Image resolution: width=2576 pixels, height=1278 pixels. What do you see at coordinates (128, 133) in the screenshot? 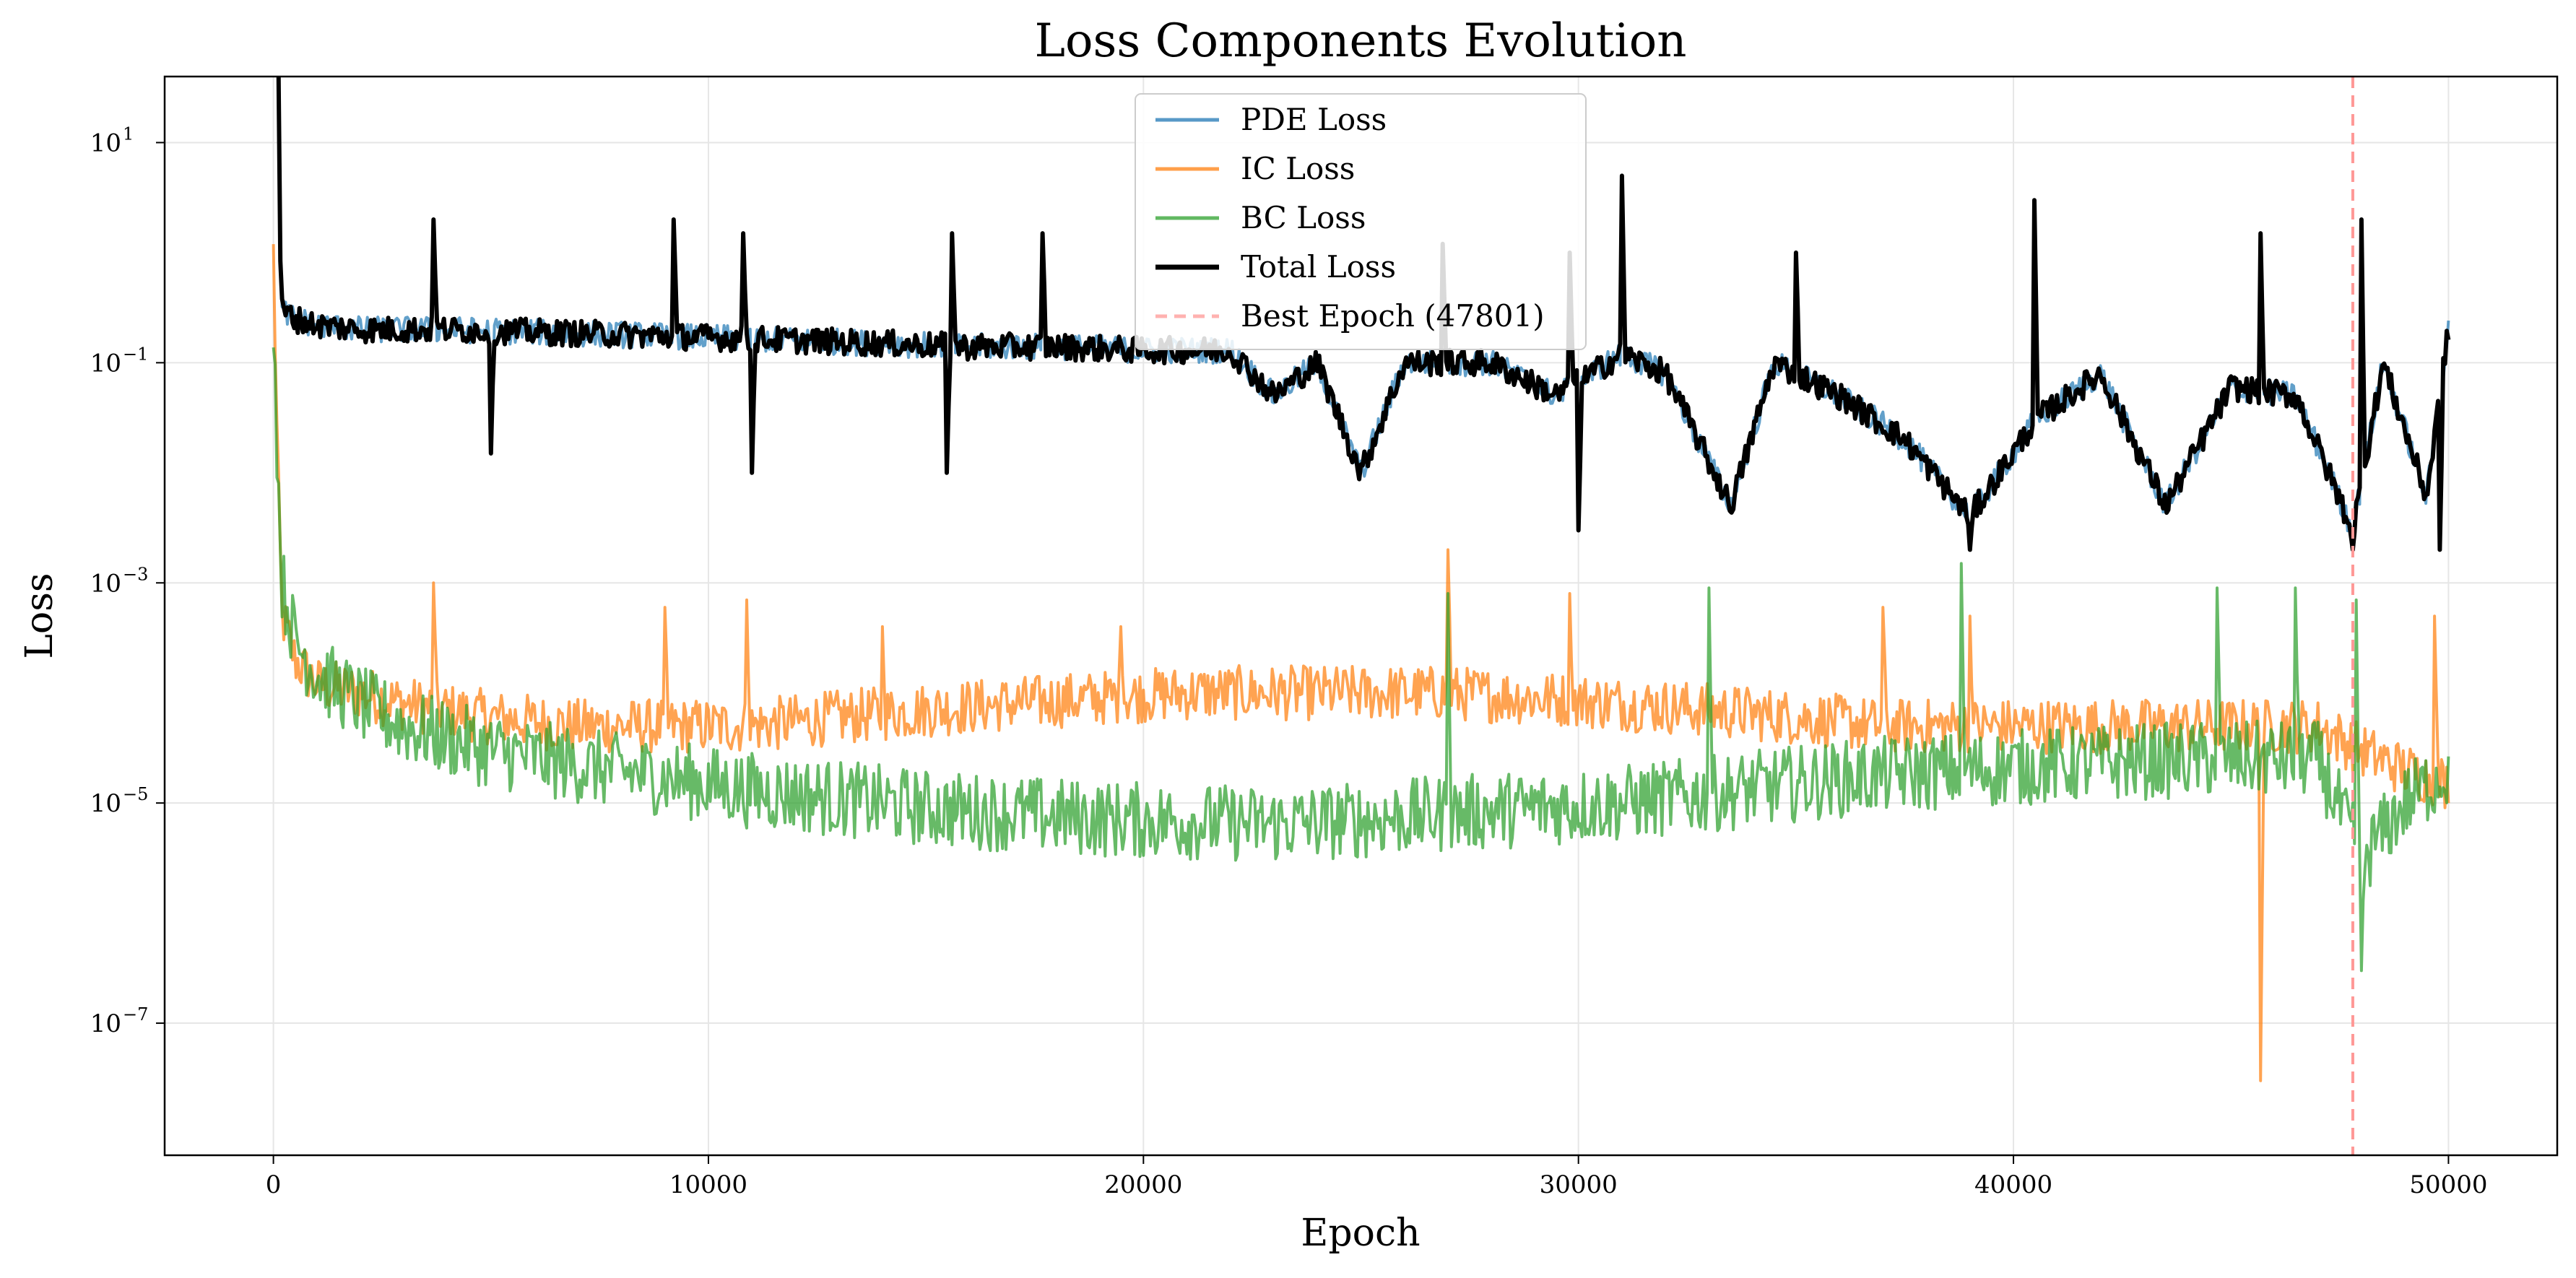
I see `y-tick-exponent: 1` at bounding box center [128, 133].